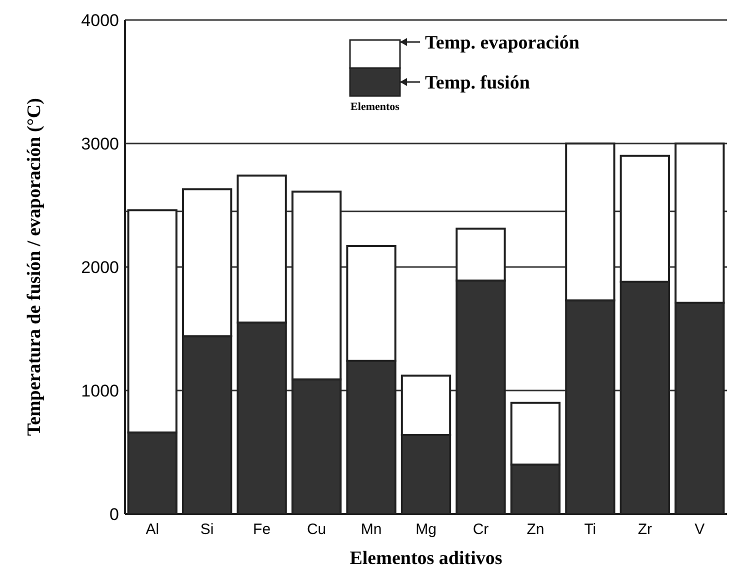 This screenshot has height=584, width=737. Describe the element at coordinates (590, 529) in the screenshot. I see `x-tick-label: Ti` at that location.